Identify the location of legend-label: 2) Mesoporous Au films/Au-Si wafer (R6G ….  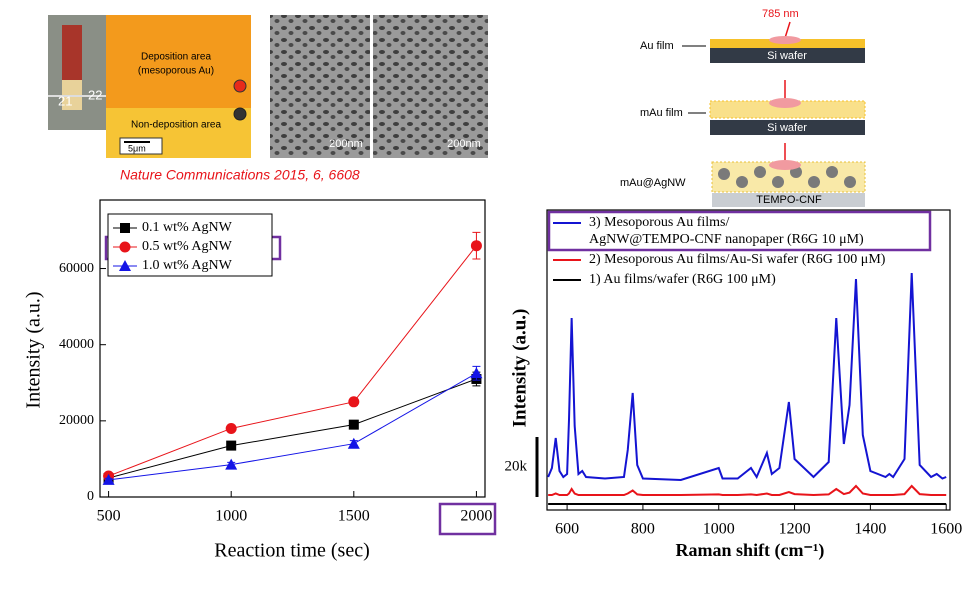
(737, 259).